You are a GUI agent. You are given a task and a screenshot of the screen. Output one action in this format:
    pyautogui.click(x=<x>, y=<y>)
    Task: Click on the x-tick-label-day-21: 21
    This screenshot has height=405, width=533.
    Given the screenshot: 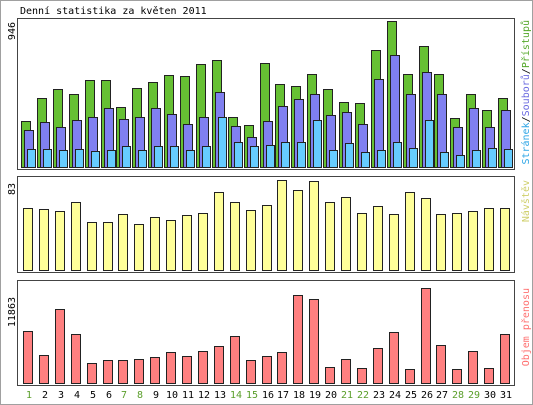 What is the action you would take?
    pyautogui.click(x=347, y=395)
    